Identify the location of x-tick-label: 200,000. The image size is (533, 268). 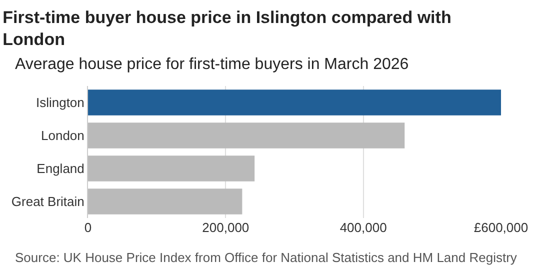
(226, 227).